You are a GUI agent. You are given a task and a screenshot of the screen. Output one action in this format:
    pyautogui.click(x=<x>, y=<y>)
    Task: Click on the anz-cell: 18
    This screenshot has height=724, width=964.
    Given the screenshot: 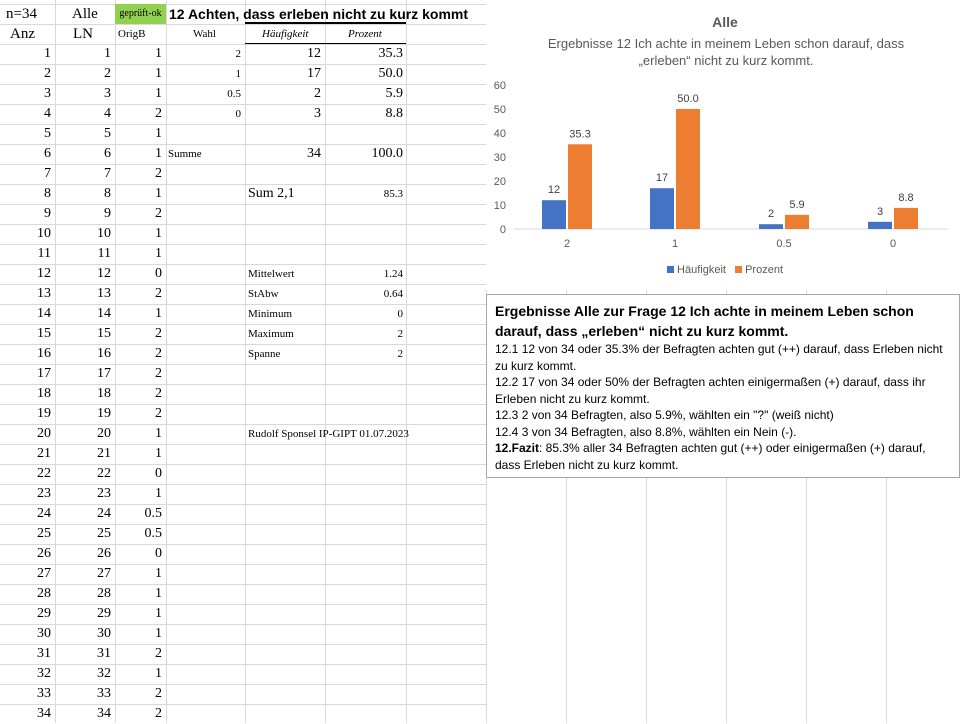 What is the action you would take?
    pyautogui.click(x=44, y=393)
    